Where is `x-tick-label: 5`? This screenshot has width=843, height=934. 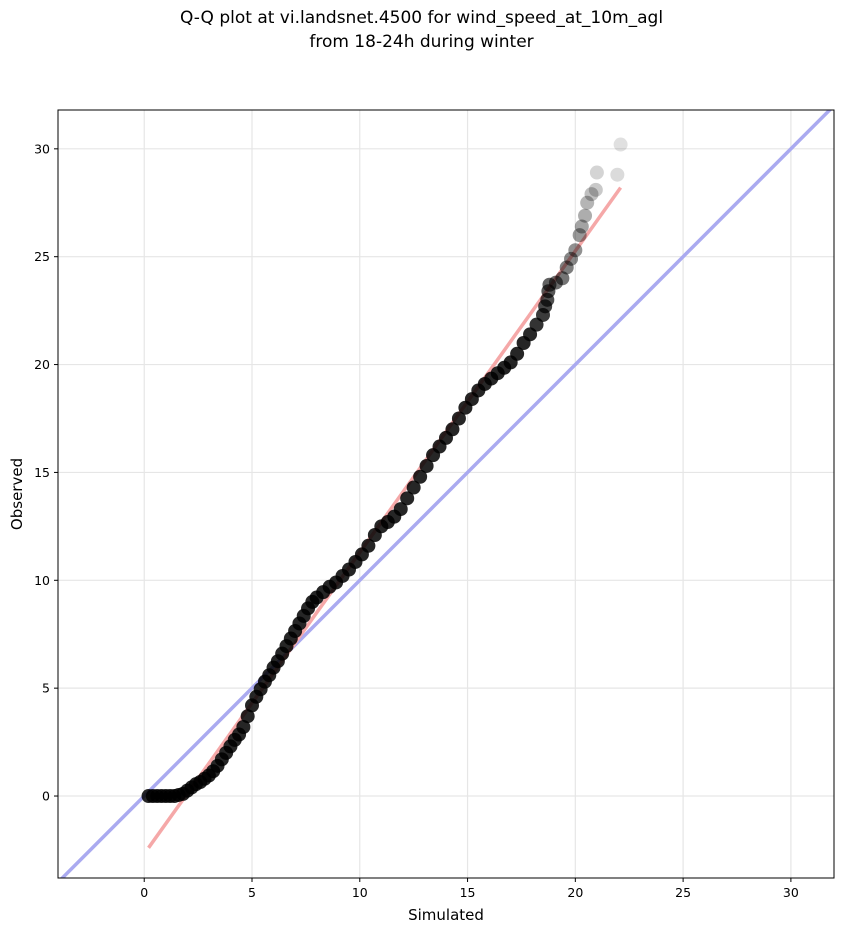 x-tick-label: 5 is located at coordinates (252, 892).